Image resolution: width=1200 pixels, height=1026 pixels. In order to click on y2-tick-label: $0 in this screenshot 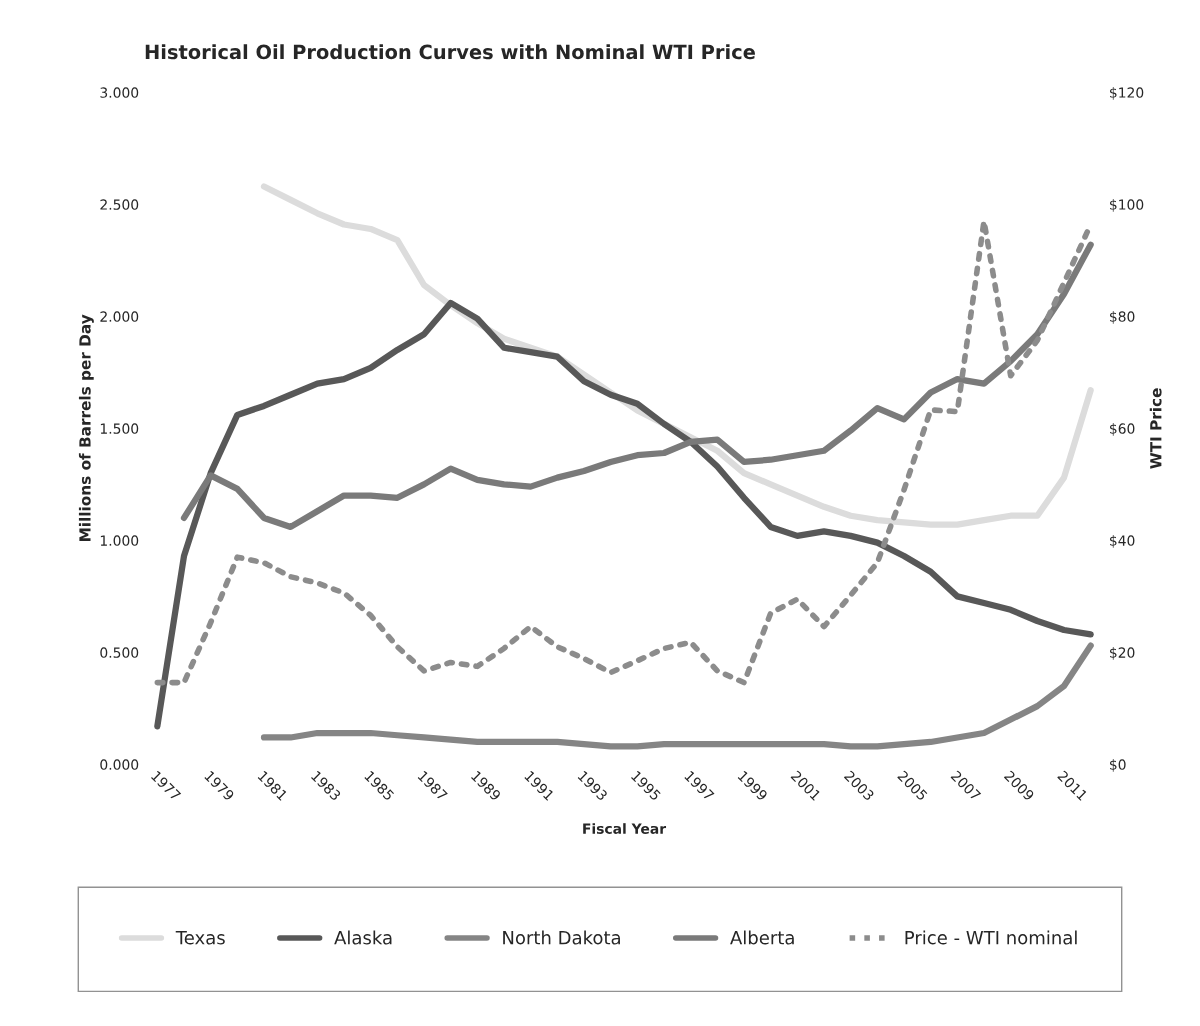, I will do `click(1118, 765)`.